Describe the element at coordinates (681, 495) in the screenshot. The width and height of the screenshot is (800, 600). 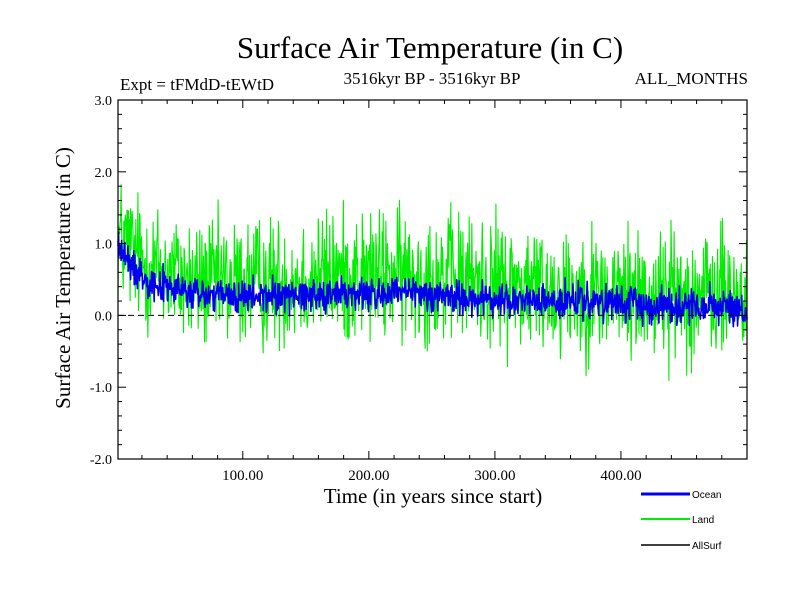
I see `legend-item-ocean: Ocean` at that location.